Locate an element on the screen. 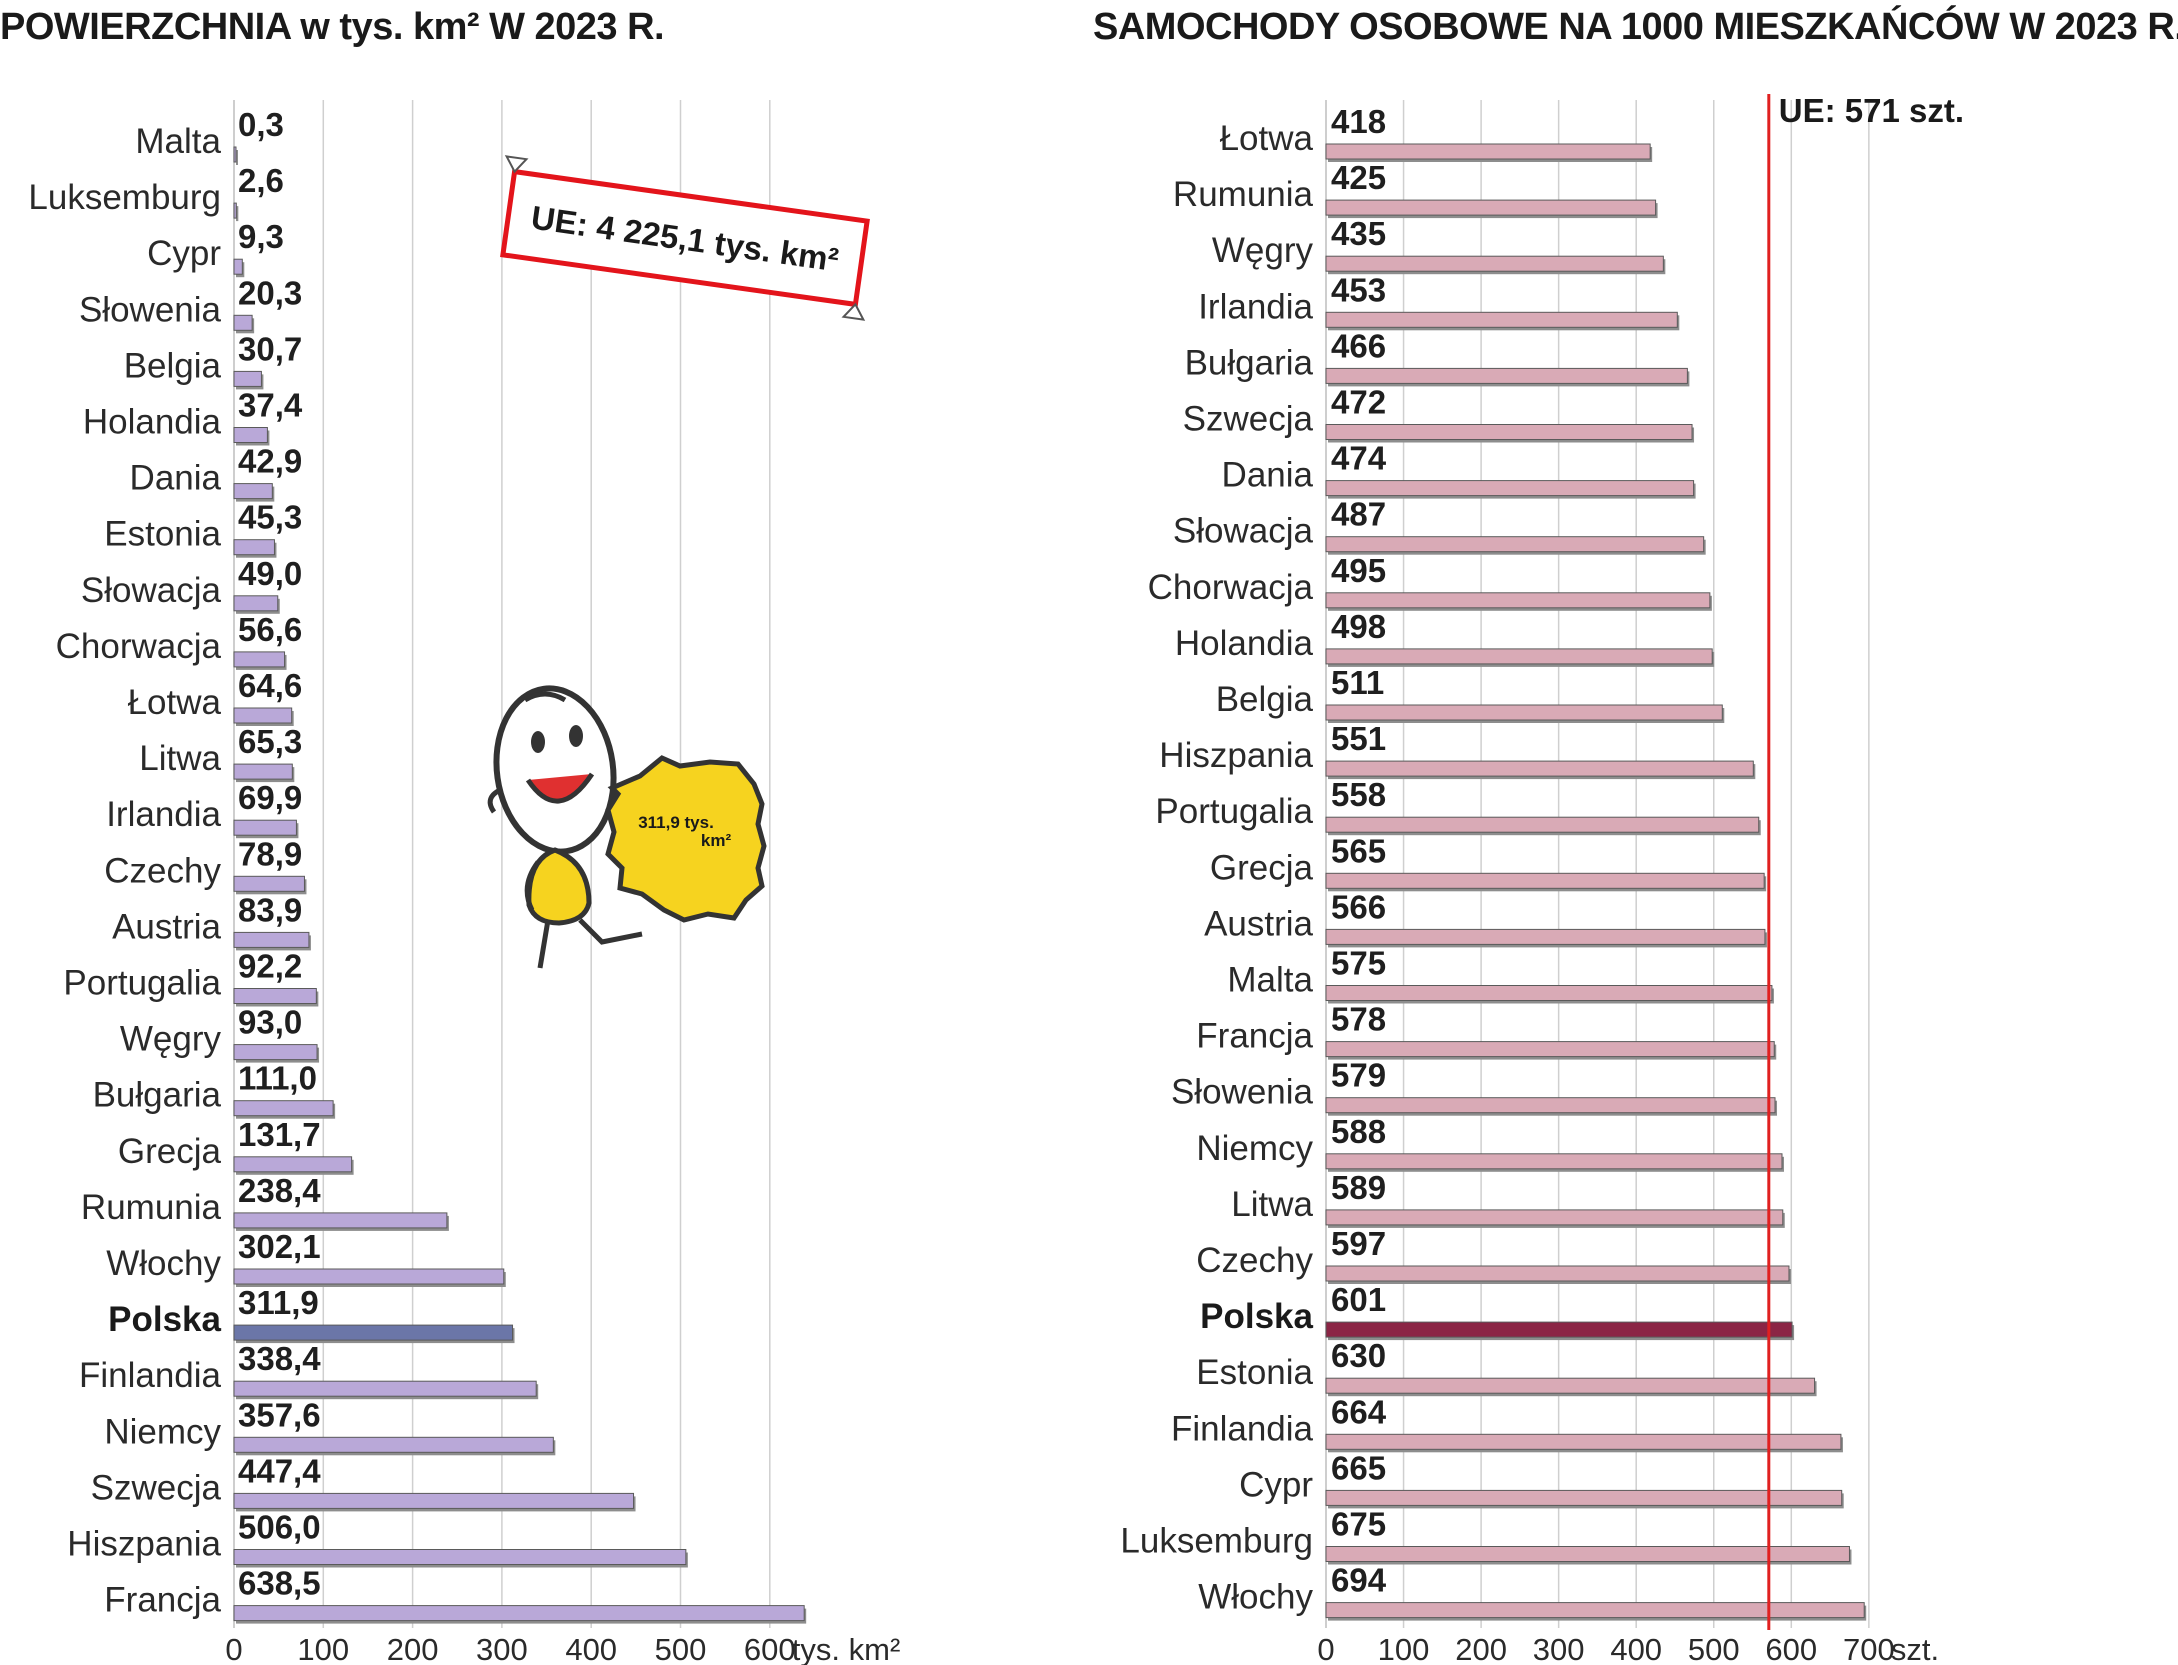 Image resolution: width=2178 pixels, height=1665 pixels. x-tick-label: 200 is located at coordinates (1481, 1648).